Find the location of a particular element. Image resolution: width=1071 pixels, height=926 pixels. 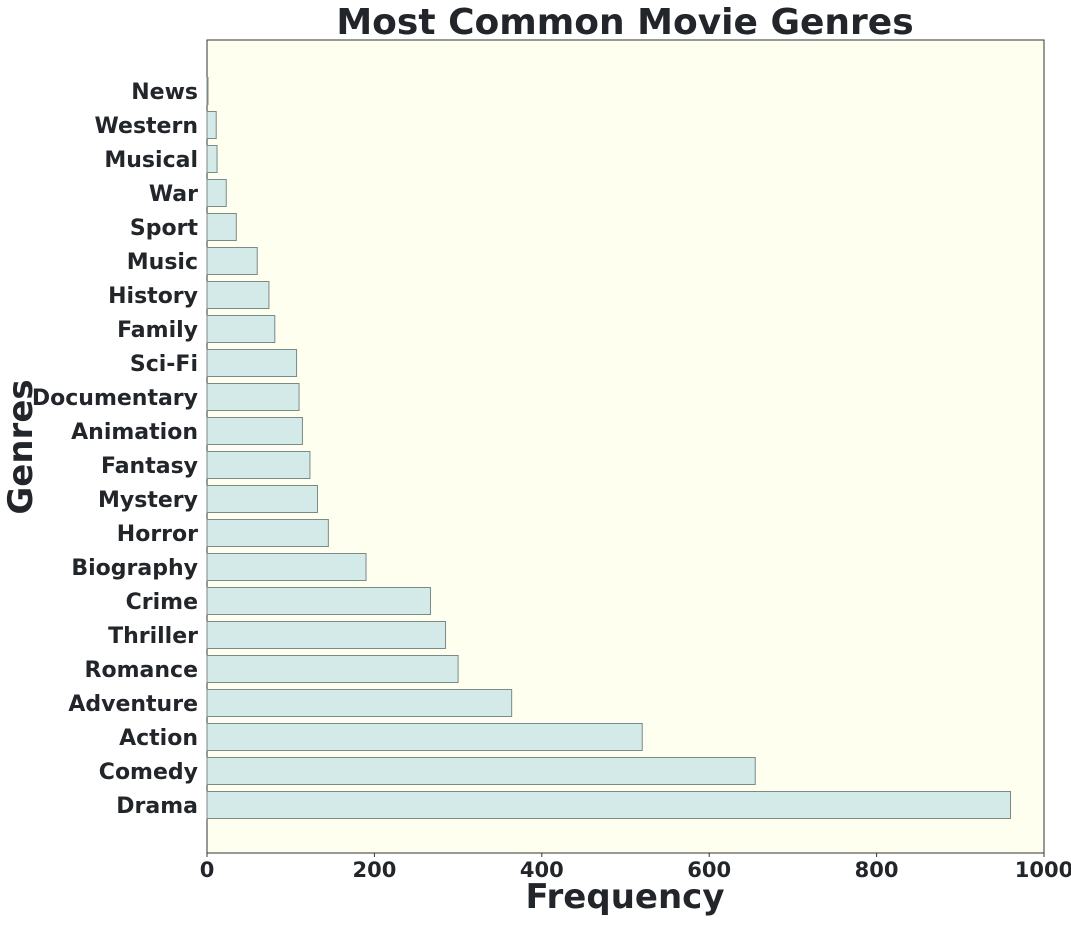

bar-fantasy is located at coordinates (258, 465).